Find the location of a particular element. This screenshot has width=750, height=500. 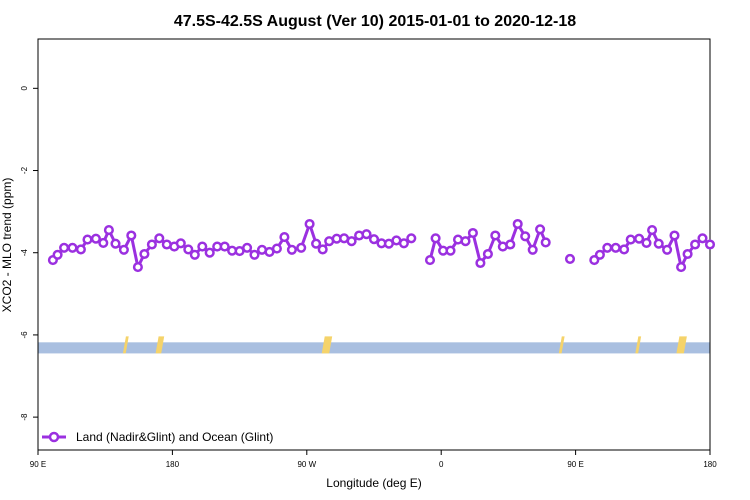

legend: Land (Nadir&Glint) and Ocean (Glint) is located at coordinates (157, 437).